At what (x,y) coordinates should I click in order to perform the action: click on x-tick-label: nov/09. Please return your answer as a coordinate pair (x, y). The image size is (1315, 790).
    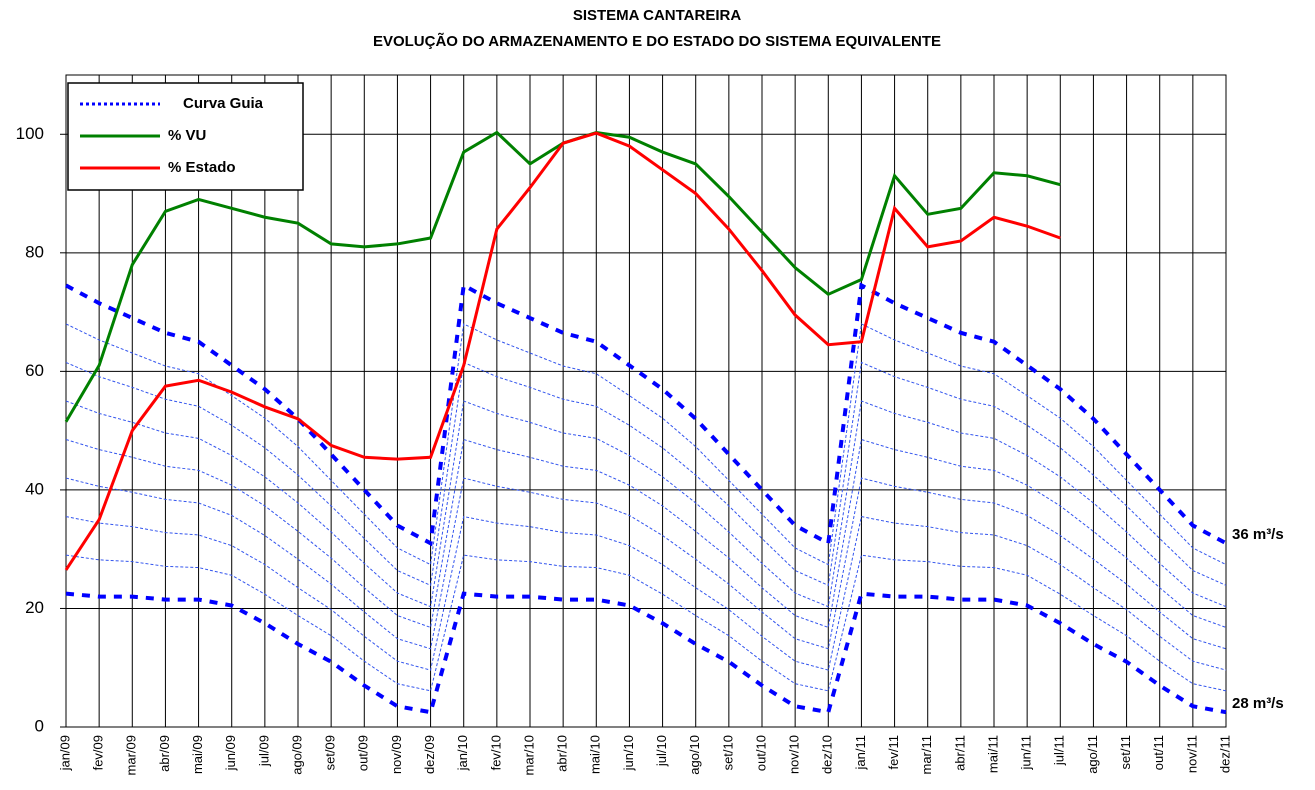
    Looking at the image, I should click on (396, 754).